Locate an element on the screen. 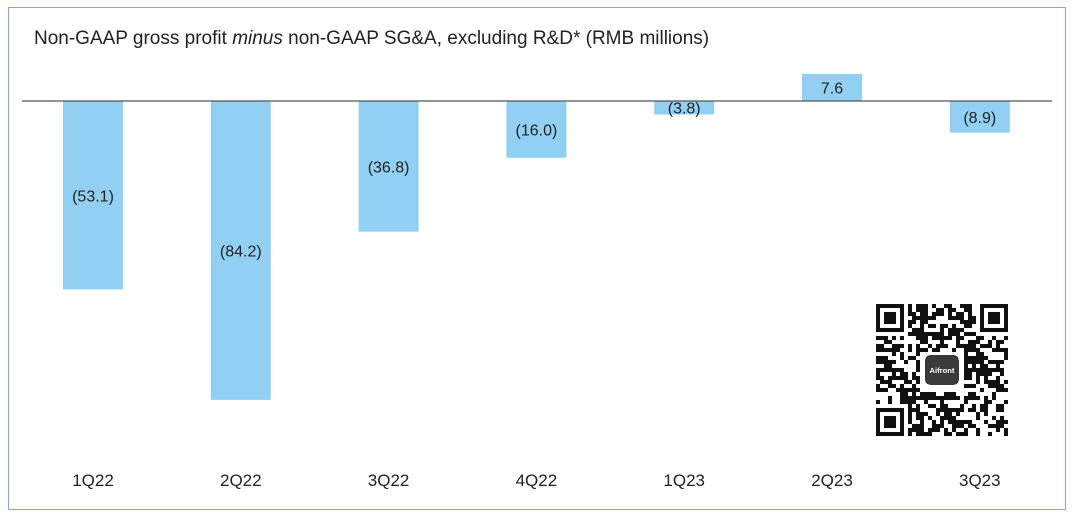 Image resolution: width=1080 pixels, height=521 pixels. data-label-2Q23: 7.6 is located at coordinates (832, 89).